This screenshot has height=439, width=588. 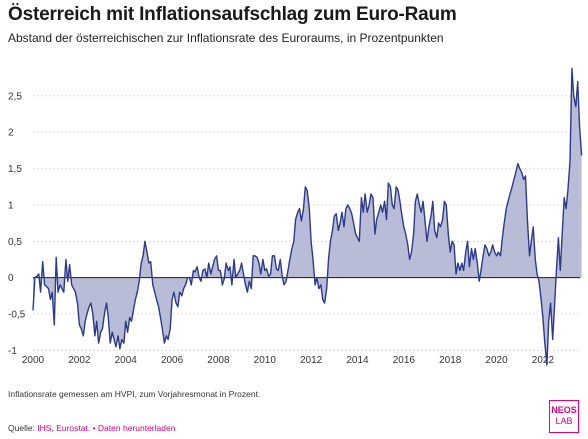 I want to click on x-tick-label: 2012, so click(x=311, y=360).